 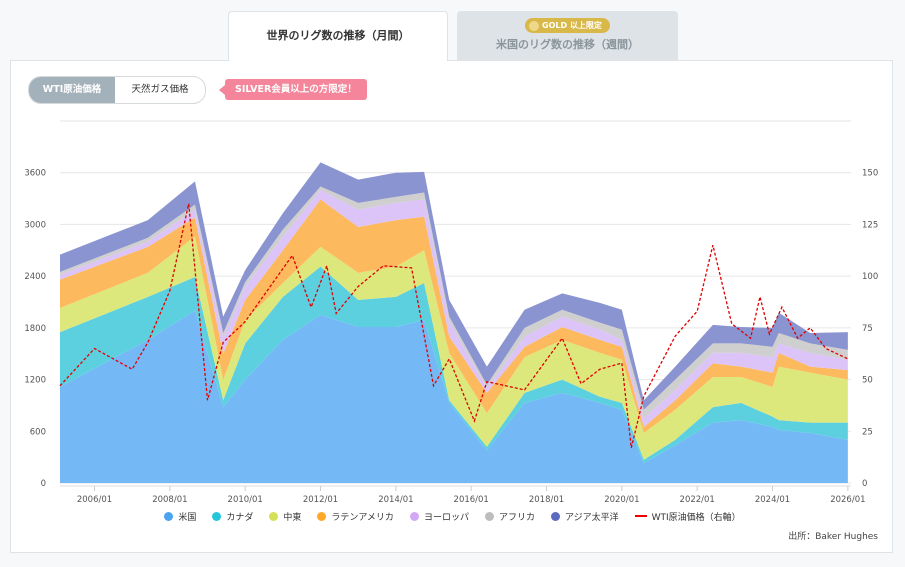 I want to click on x-tick-label: 2016/01, so click(x=471, y=500).